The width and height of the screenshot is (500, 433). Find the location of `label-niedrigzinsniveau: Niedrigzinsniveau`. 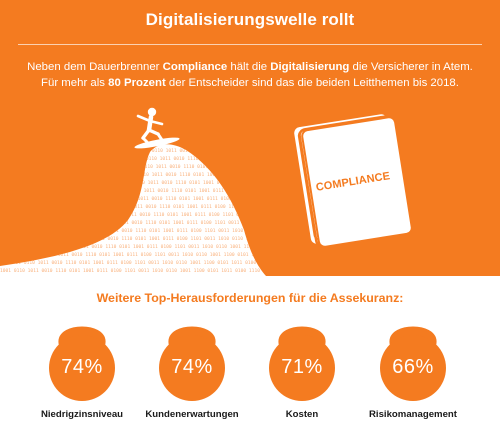

label-niedrigzinsniveau: Niedrigzinsniveau is located at coordinates (82, 414).